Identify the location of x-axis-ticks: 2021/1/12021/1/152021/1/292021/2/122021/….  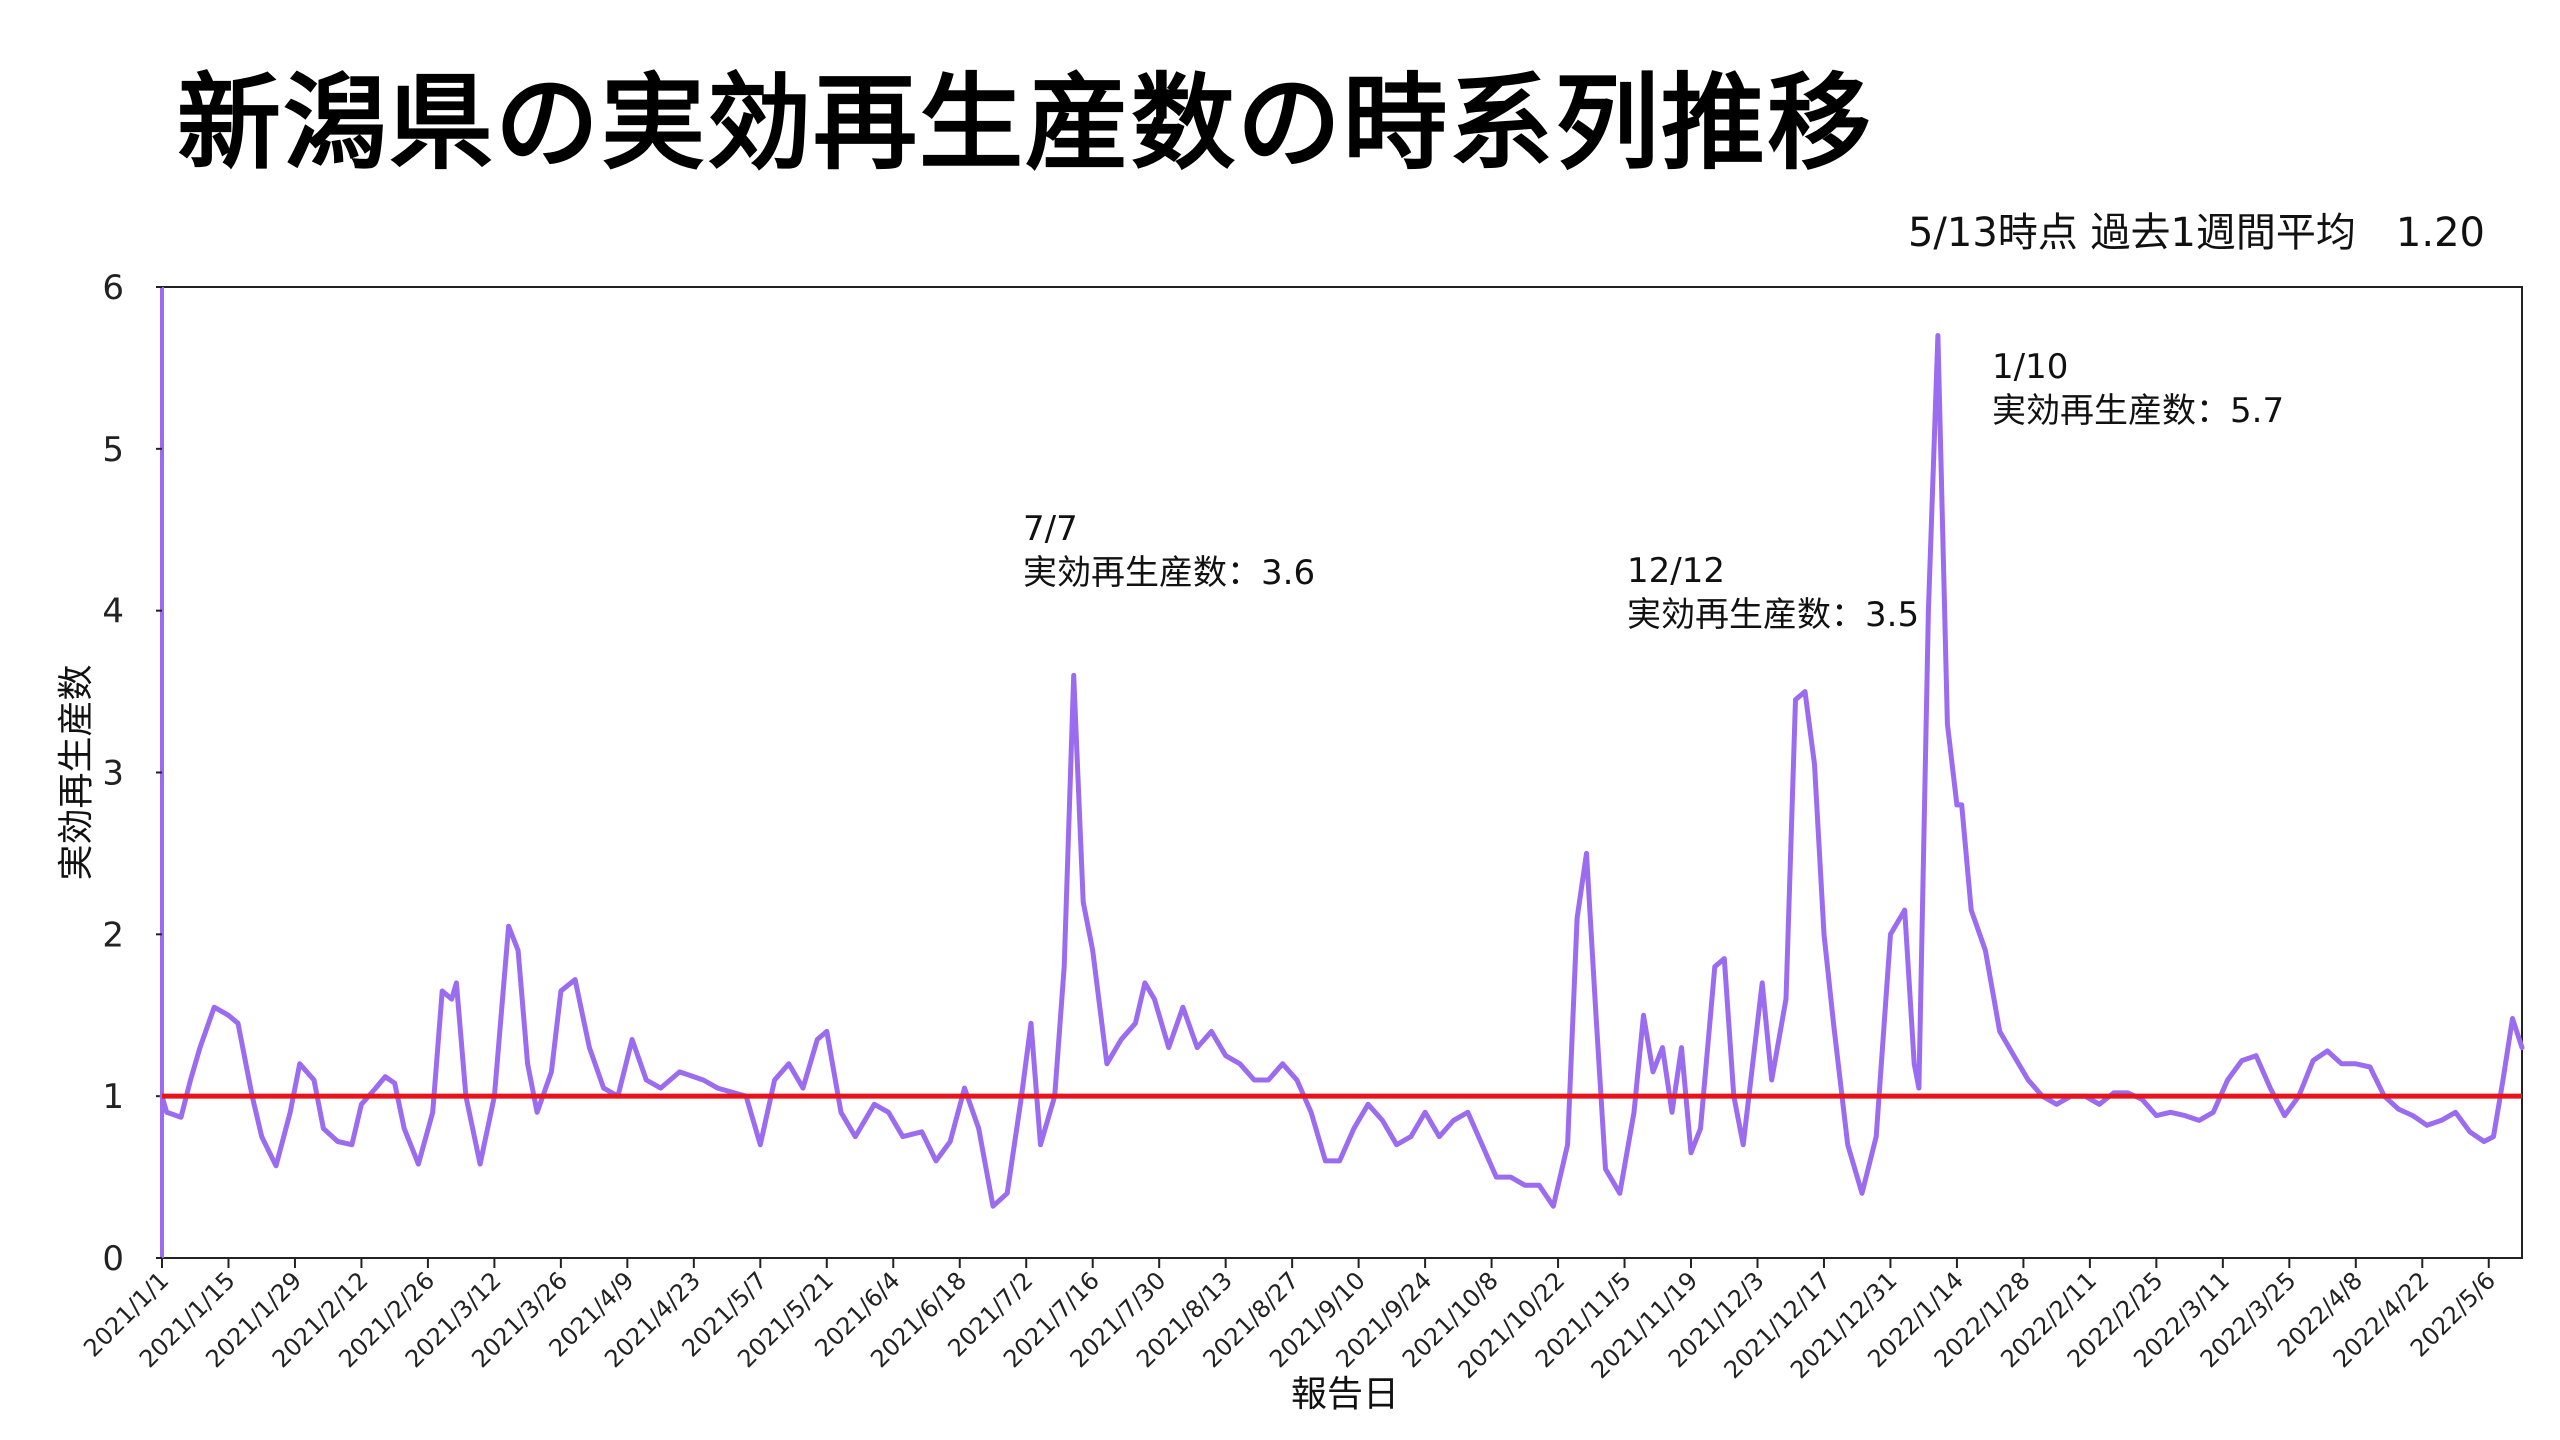
(1289, 1321).